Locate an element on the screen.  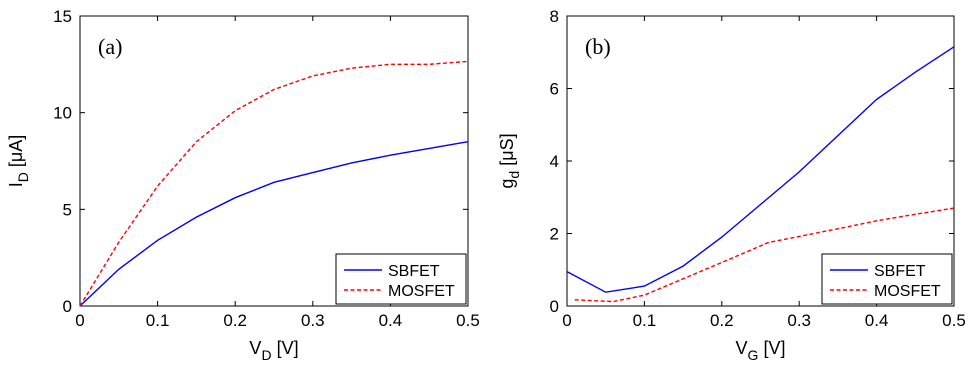
y-tick-label: 4 is located at coordinates (554, 161).